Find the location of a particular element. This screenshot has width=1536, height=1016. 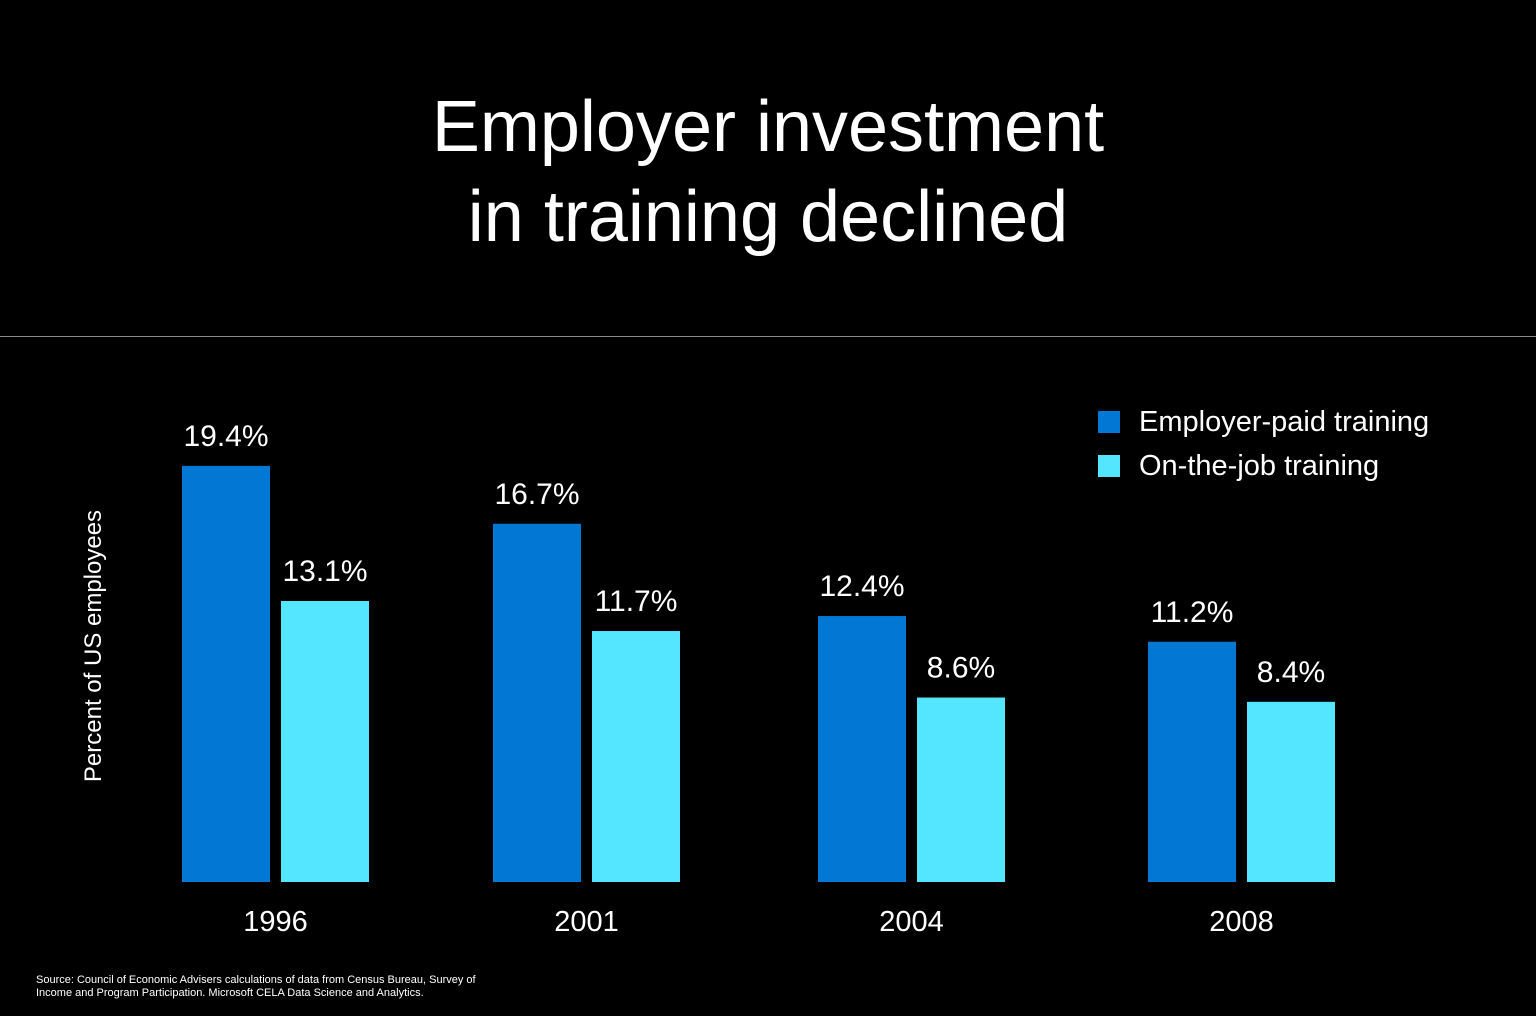

data-label-employer-paid-1996: 19.4% is located at coordinates (225, 436).